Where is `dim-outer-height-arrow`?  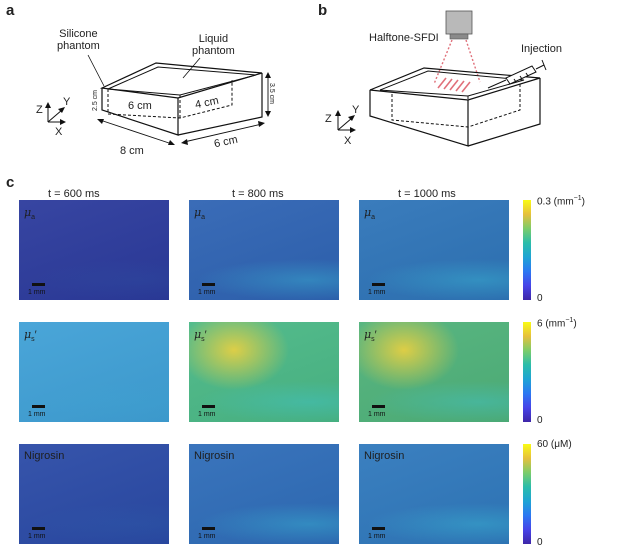 dim-outer-height-arrow is located at coordinates (268, 94).